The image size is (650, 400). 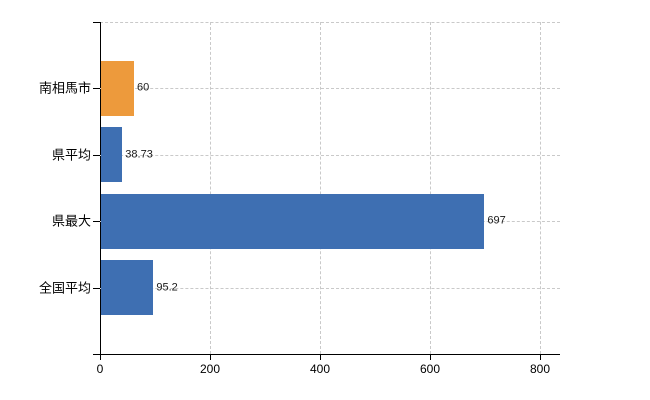 I want to click on category-label: 全国平均, so click(x=64, y=288).